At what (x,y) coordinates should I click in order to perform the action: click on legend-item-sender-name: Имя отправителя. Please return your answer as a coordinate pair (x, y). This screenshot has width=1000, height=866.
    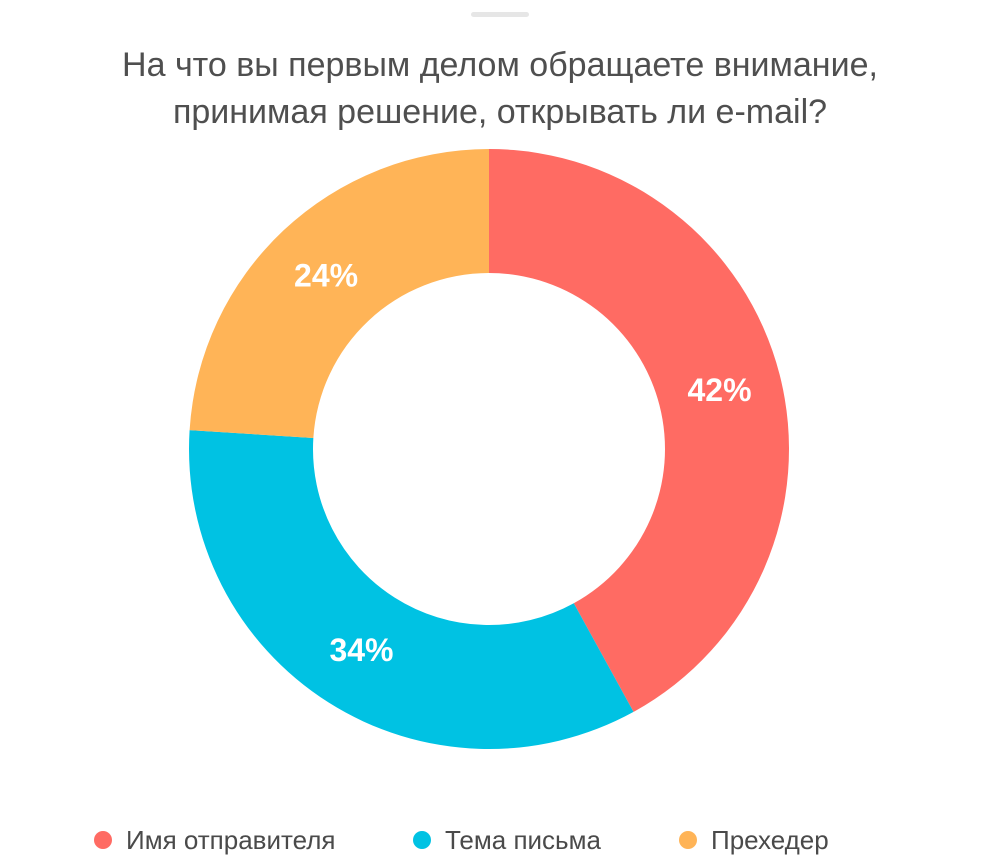
    Looking at the image, I should click on (214, 840).